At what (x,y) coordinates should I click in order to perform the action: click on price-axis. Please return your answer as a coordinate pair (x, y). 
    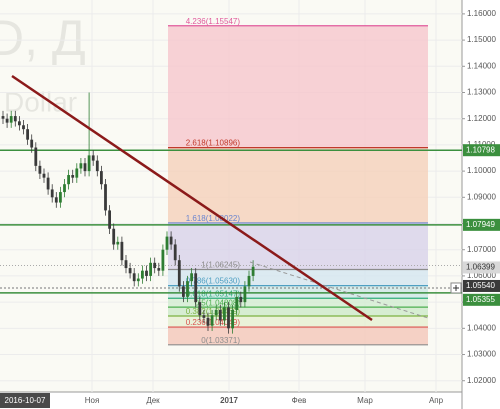
    Looking at the image, I should click on (481, 204).